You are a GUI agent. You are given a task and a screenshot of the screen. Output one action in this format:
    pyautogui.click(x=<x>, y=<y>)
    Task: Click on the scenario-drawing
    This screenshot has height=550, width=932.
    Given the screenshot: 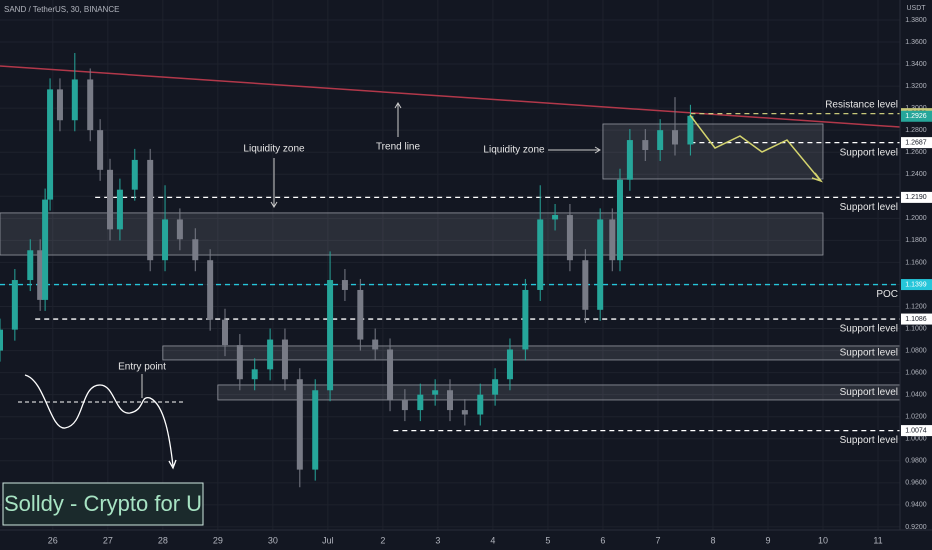 What is the action you would take?
    pyautogui.click(x=99, y=420)
    